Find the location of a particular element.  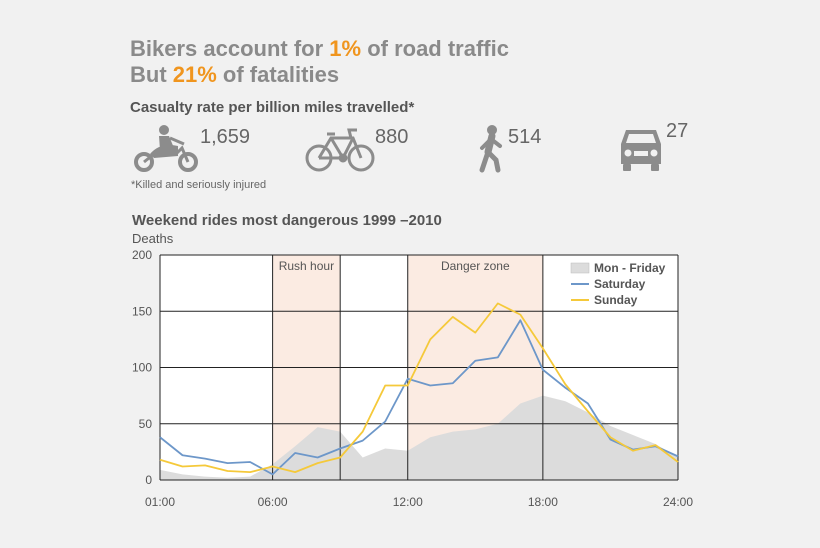

x-tick-label: 18:00 is located at coordinates (543, 502).